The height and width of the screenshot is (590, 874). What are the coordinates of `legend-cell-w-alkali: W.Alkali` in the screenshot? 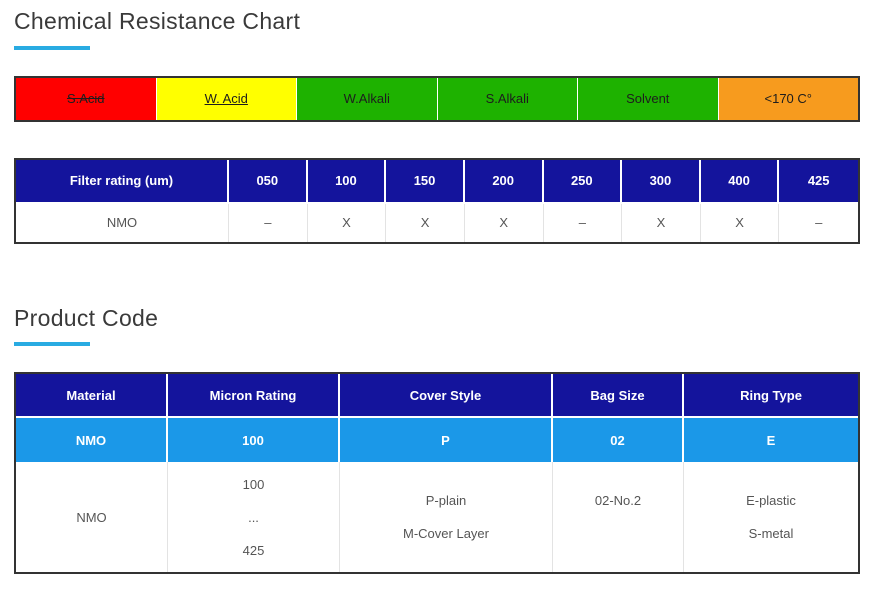 It's located at (367, 98).